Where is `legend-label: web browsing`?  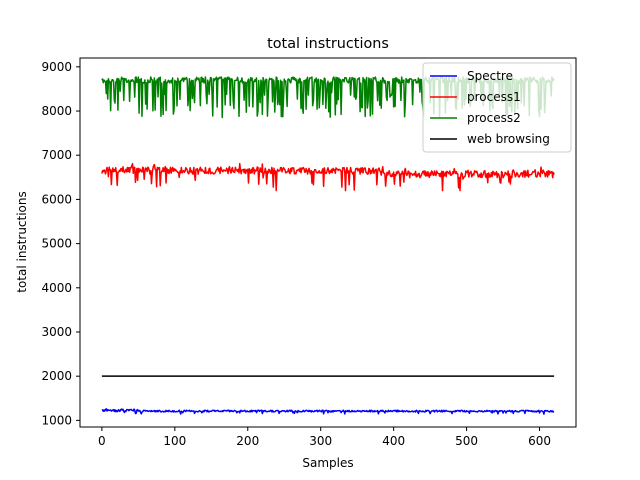
legend-label: web browsing is located at coordinates (508, 139).